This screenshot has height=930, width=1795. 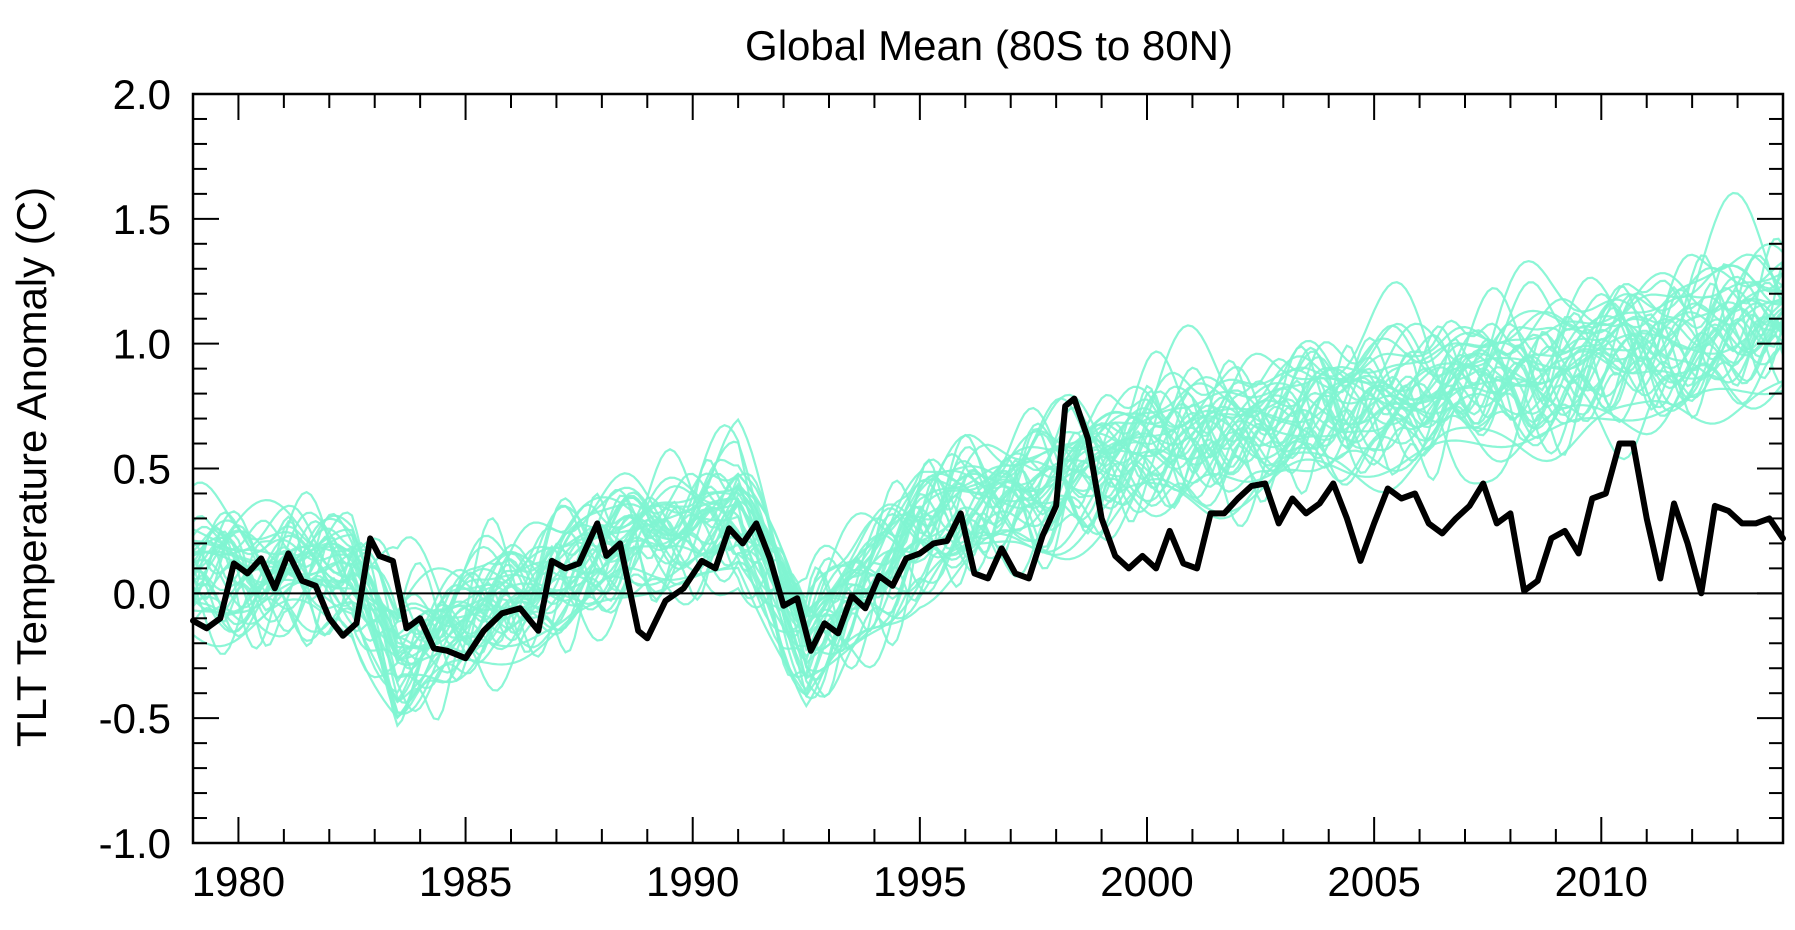 I want to click on y-tick-labels: -1.0 -0.5 0.0 0.5 1.0 1.5 2.0, so click(x=135, y=469).